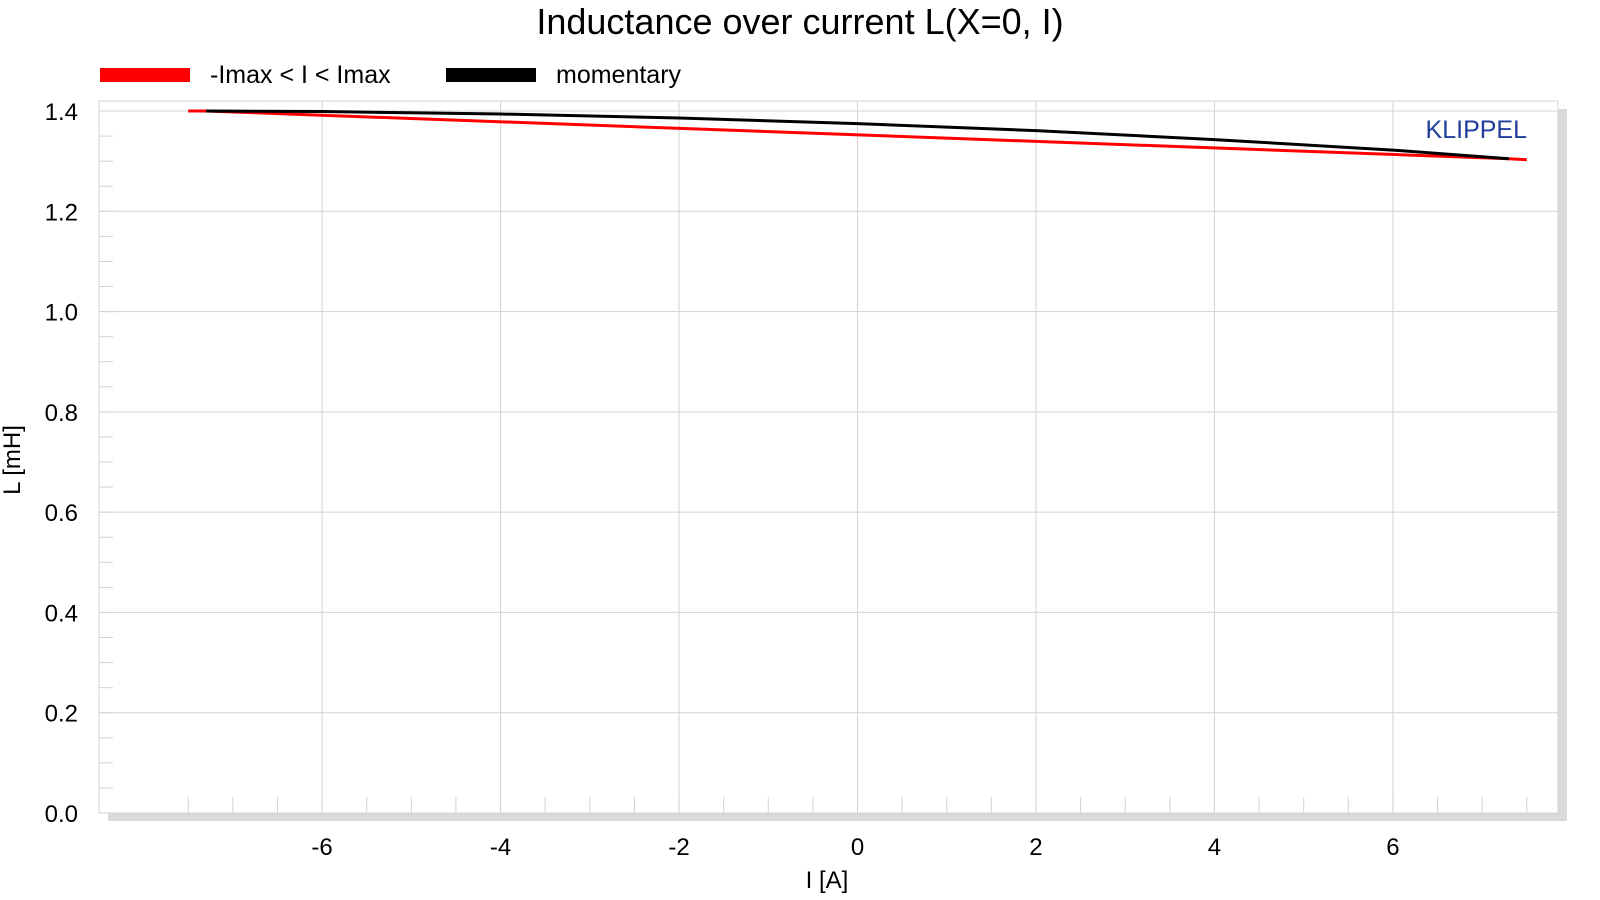  I want to click on y-tick-label: 0.8, so click(61, 413).